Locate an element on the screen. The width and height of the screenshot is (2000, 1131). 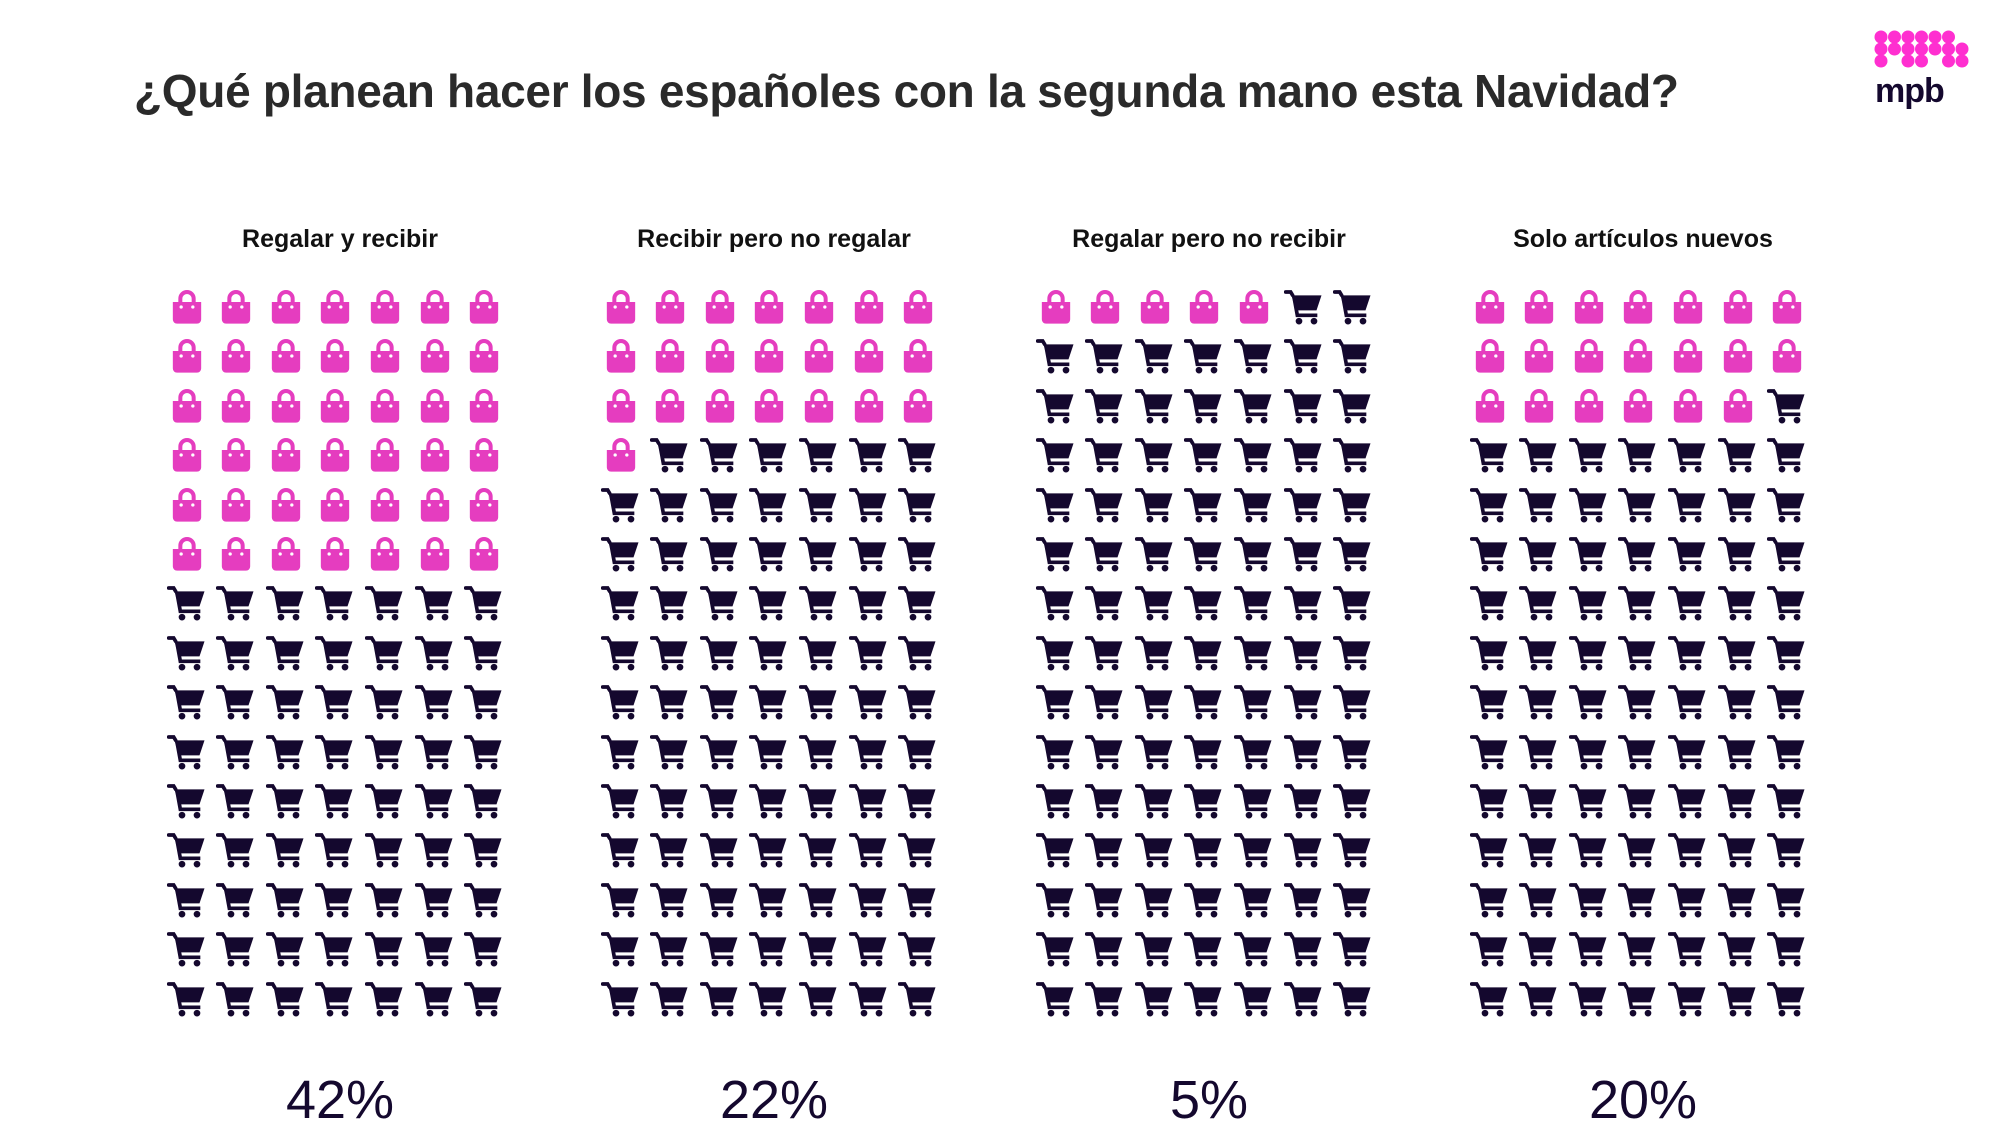
percentage-label: 42% is located at coordinates (340, 1100).